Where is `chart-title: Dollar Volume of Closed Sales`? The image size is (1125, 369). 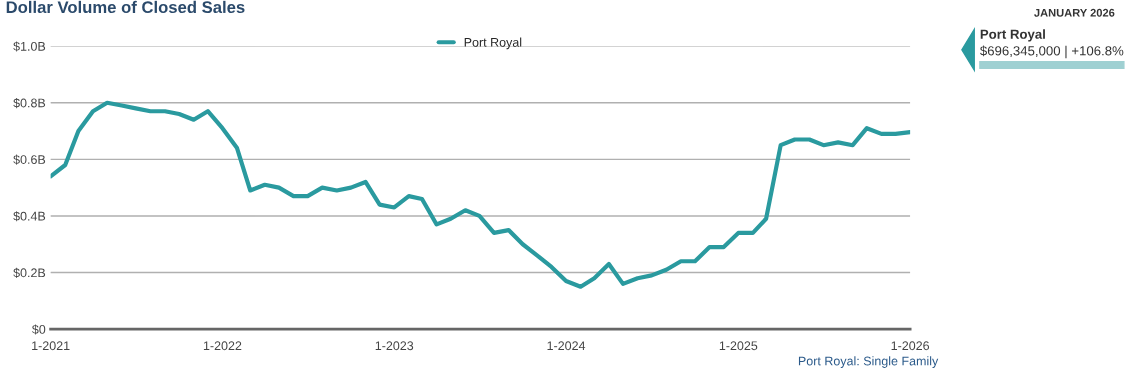
chart-title: Dollar Volume of Closed Sales is located at coordinates (125, 7).